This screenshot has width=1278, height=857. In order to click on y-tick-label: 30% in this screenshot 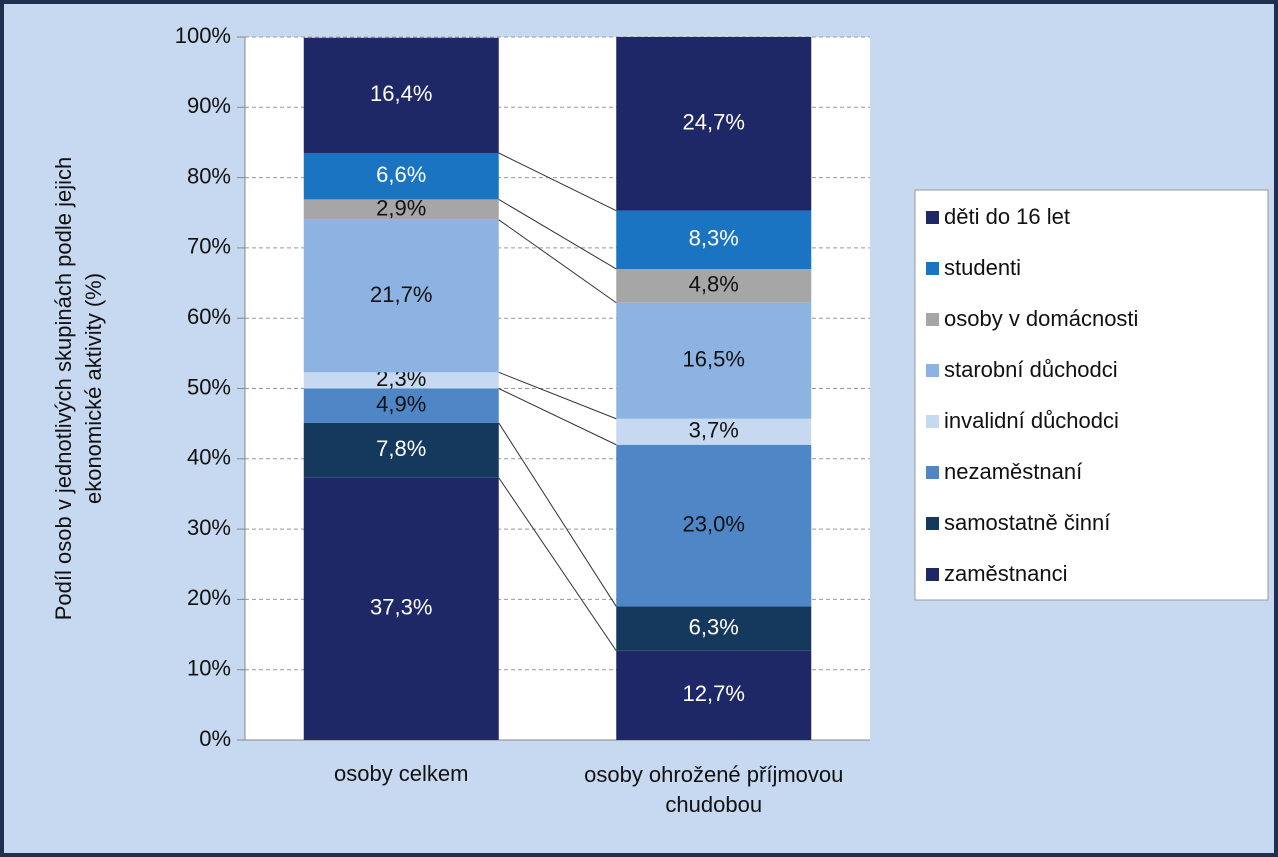, I will do `click(209, 527)`.